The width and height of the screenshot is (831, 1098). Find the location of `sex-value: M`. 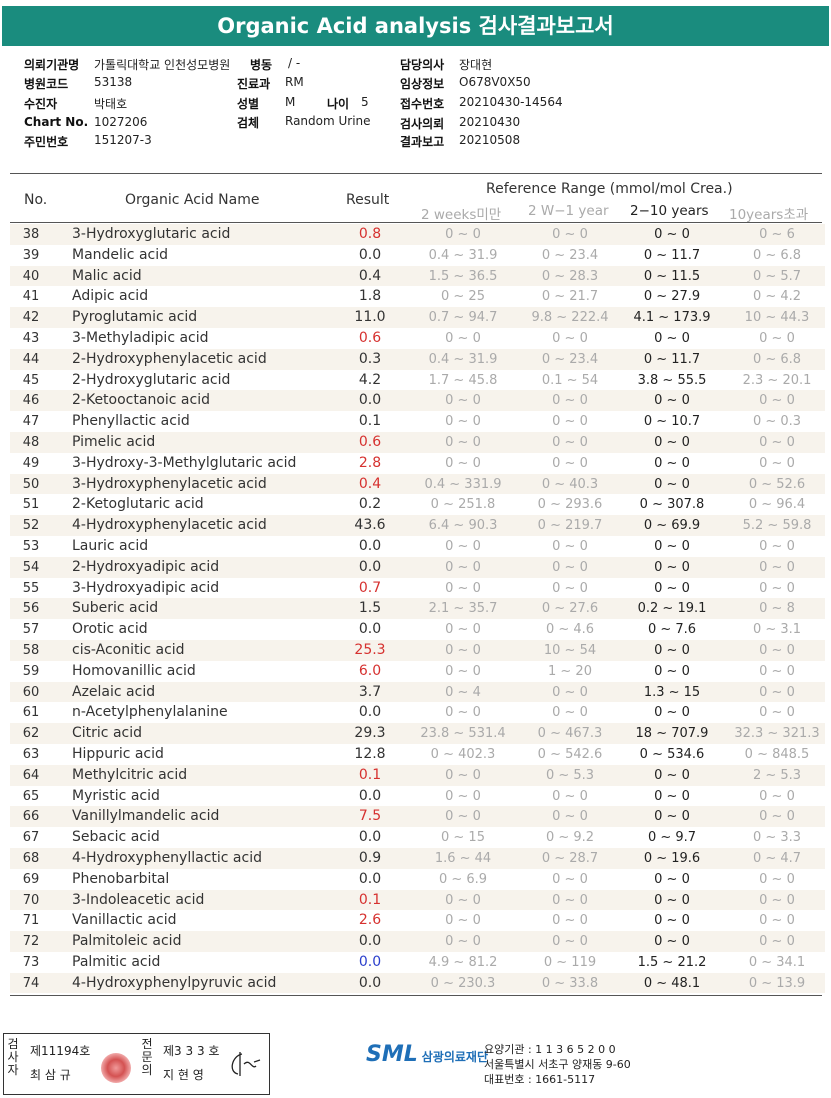

sex-value: M is located at coordinates (290, 102).